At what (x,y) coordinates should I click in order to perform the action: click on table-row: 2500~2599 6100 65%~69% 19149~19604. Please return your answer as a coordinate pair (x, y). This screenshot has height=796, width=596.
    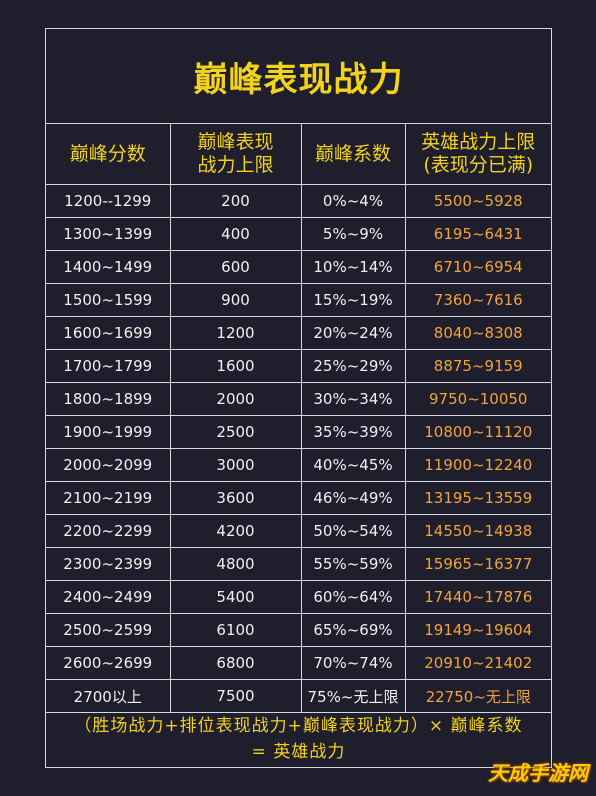
    Looking at the image, I should click on (298, 630).